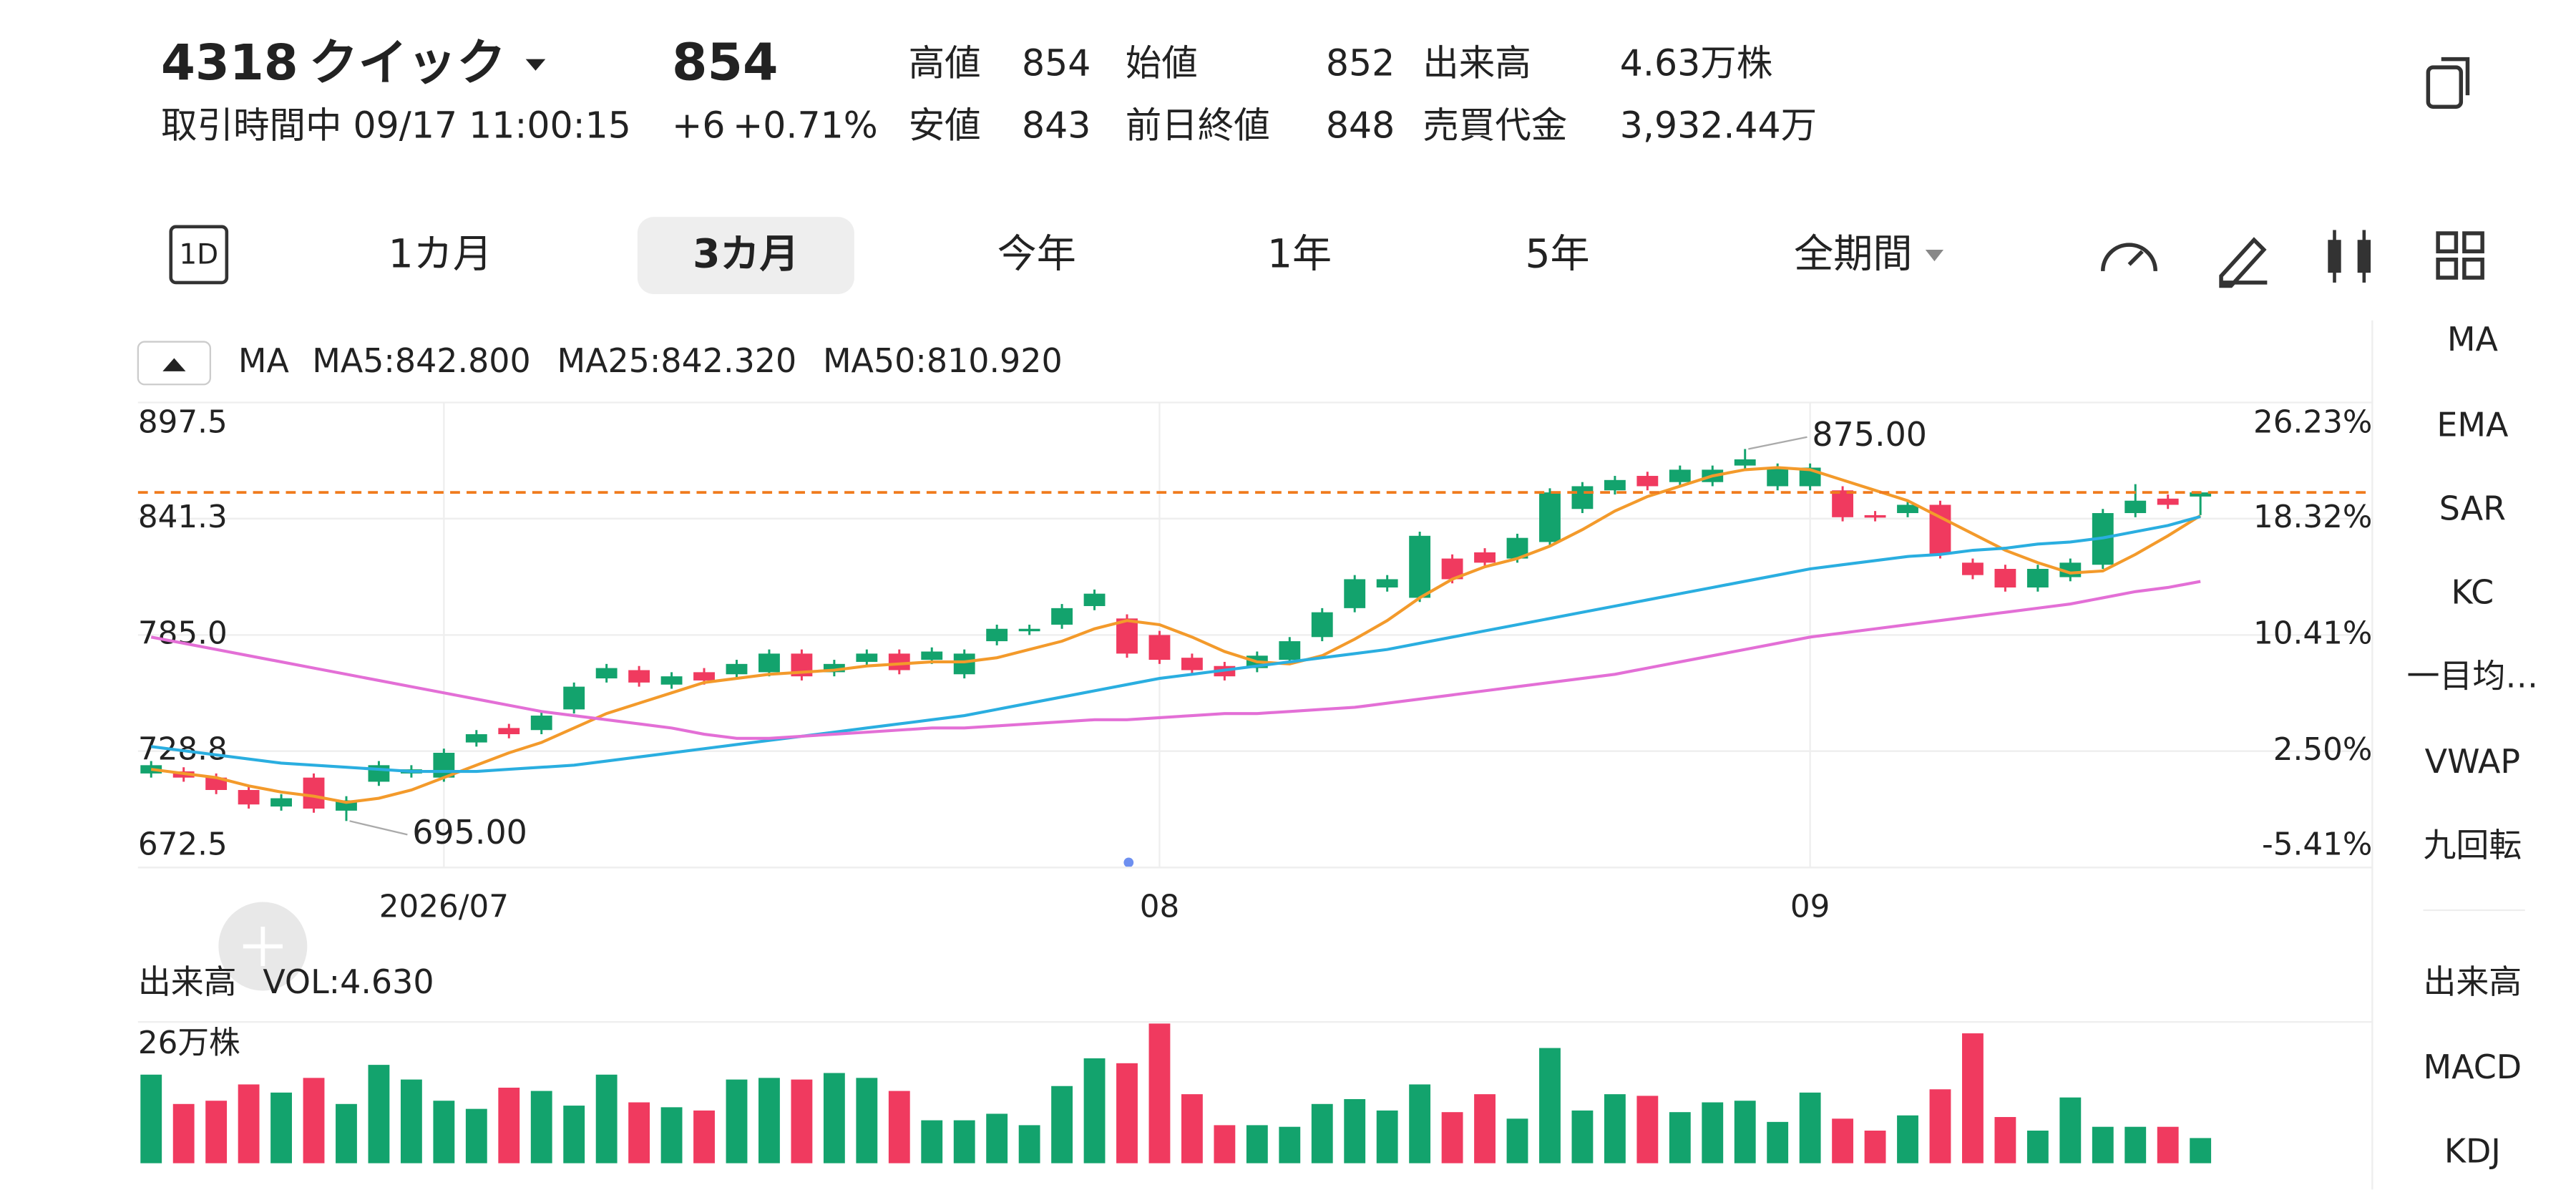 The image size is (2576, 1190). I want to click on tab: 5年, so click(1557, 253).